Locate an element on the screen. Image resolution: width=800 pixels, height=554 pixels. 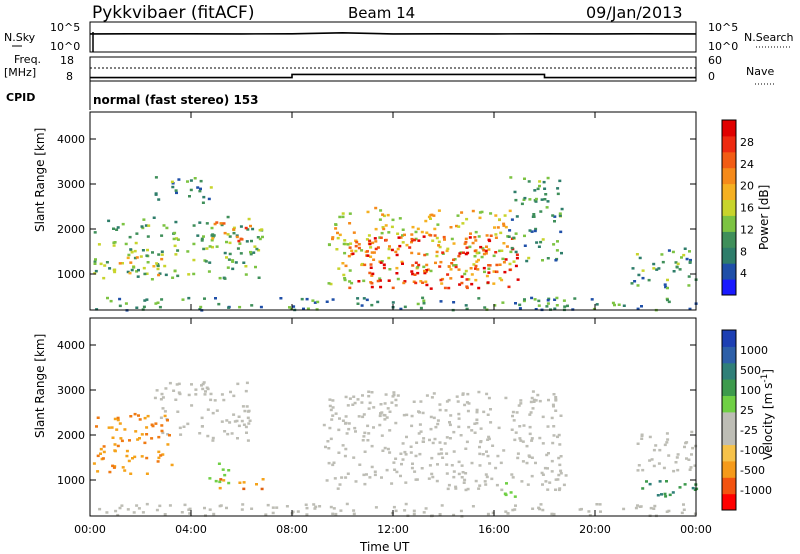
station-title: Pykkvibaer (fitACF) is located at coordinates (173, 13).